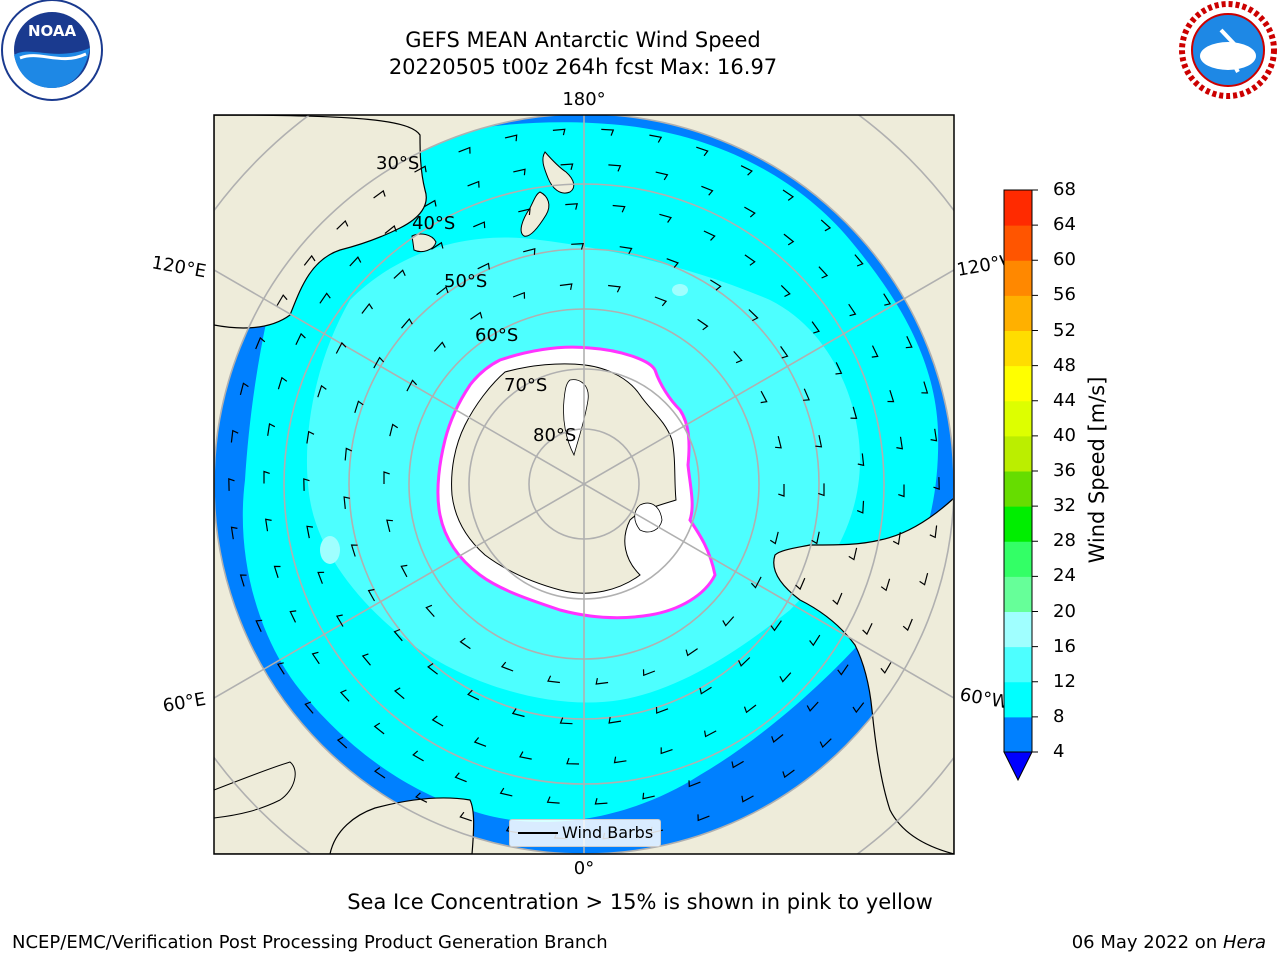 The height and width of the screenshot is (960, 1280). I want to click on new-zealand-north, so click(558, 172).